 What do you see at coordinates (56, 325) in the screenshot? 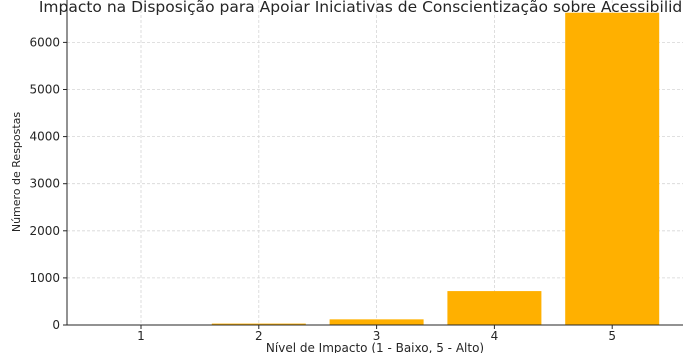
I see `y-tick-label: 0` at bounding box center [56, 325].